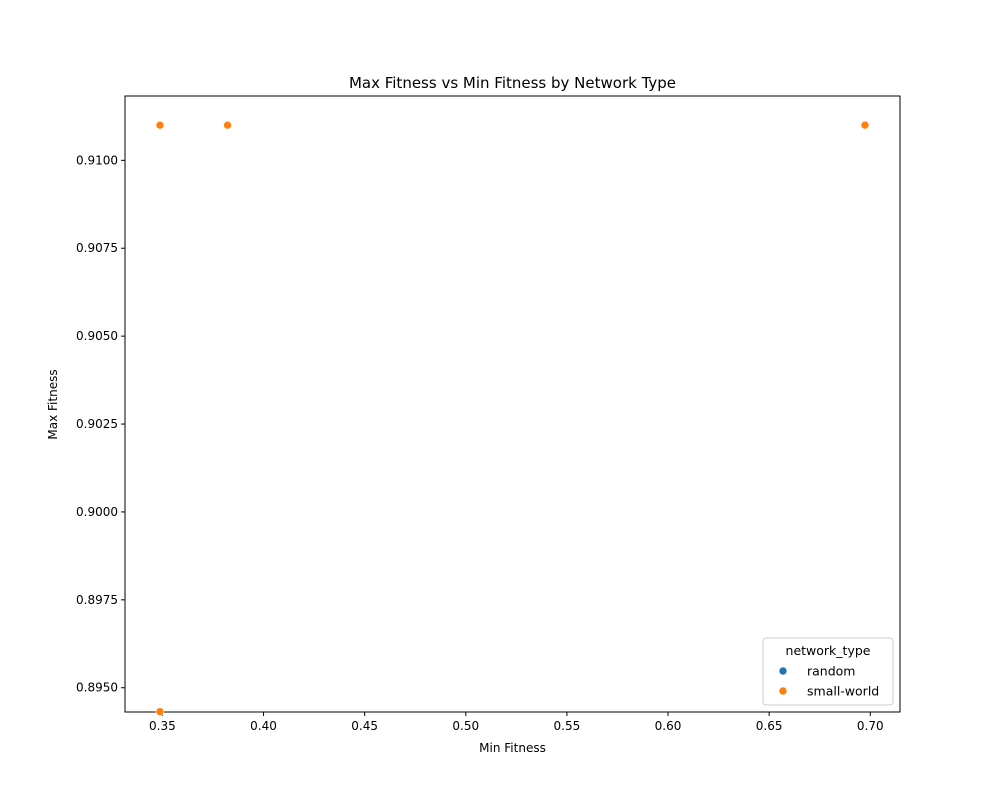 The height and width of the screenshot is (800, 1000). What do you see at coordinates (516, 722) in the screenshot?
I see `x-axis-ticks: 0.35 0.40 0.45 0.50 0.55 0.60 0.65 0.70` at bounding box center [516, 722].